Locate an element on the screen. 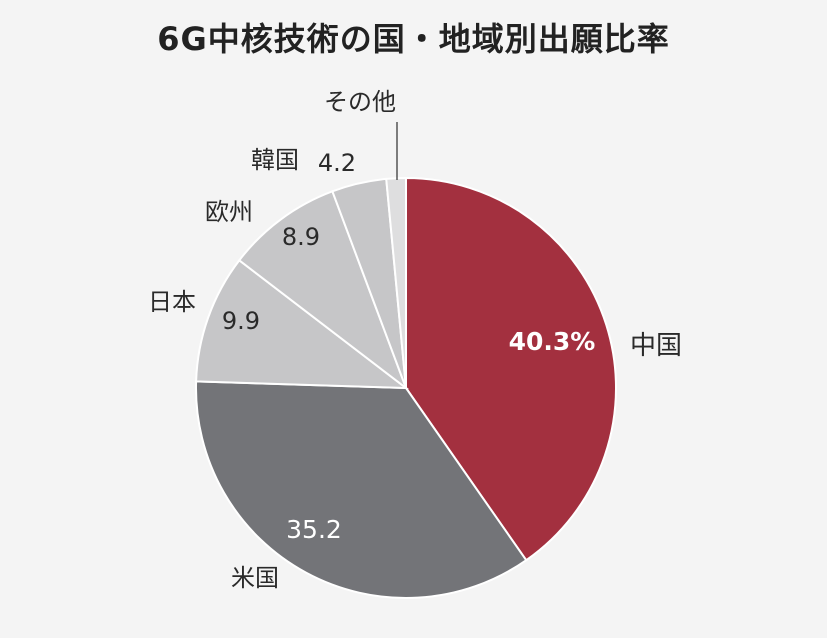  category-label-3: 欧州 is located at coordinates (229, 212).